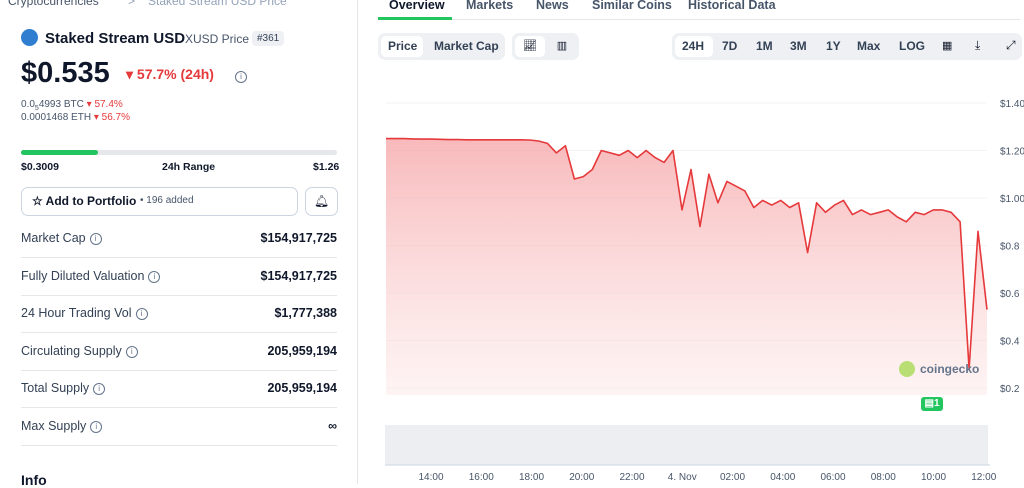 The height and width of the screenshot is (488, 1024). I want to click on toggle-active, so click(402, 46).